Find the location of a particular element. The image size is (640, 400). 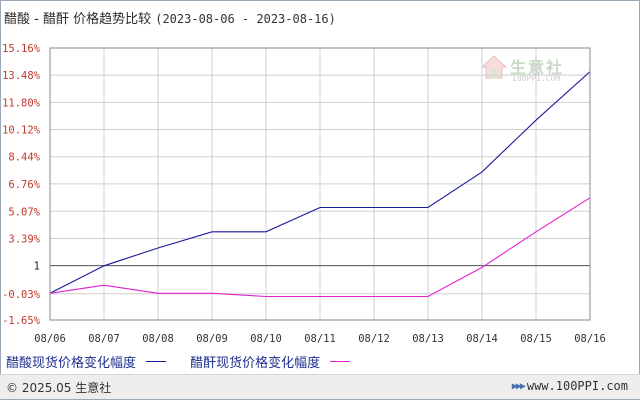

legend-label-acetic-anhydride: 醋酐现货价格变化幅度 is located at coordinates (255, 363).